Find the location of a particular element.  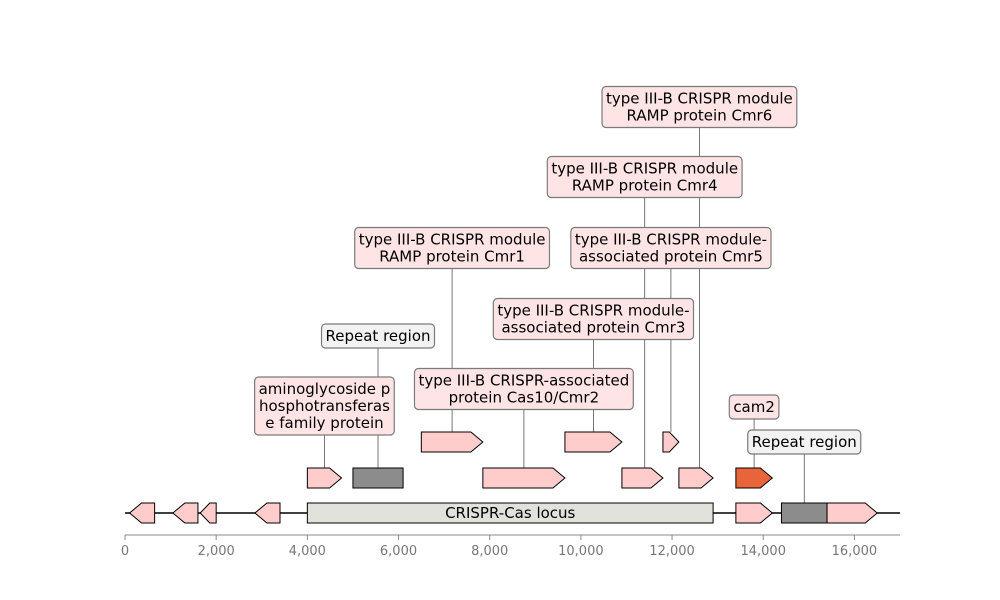

label-extra-0-line: RAMP protein Cmr4 is located at coordinates (645, 186).